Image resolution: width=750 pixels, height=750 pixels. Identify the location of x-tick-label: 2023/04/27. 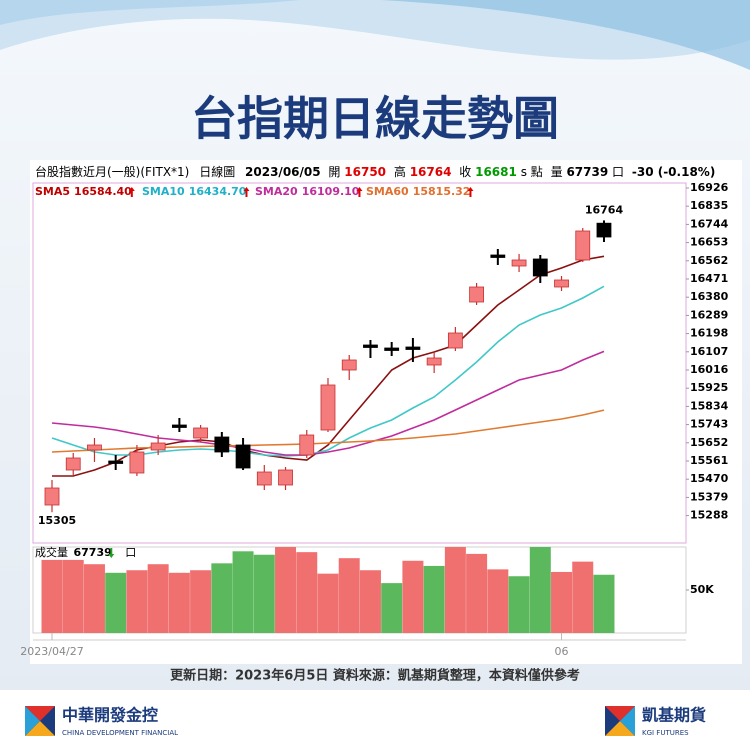
(51, 651).